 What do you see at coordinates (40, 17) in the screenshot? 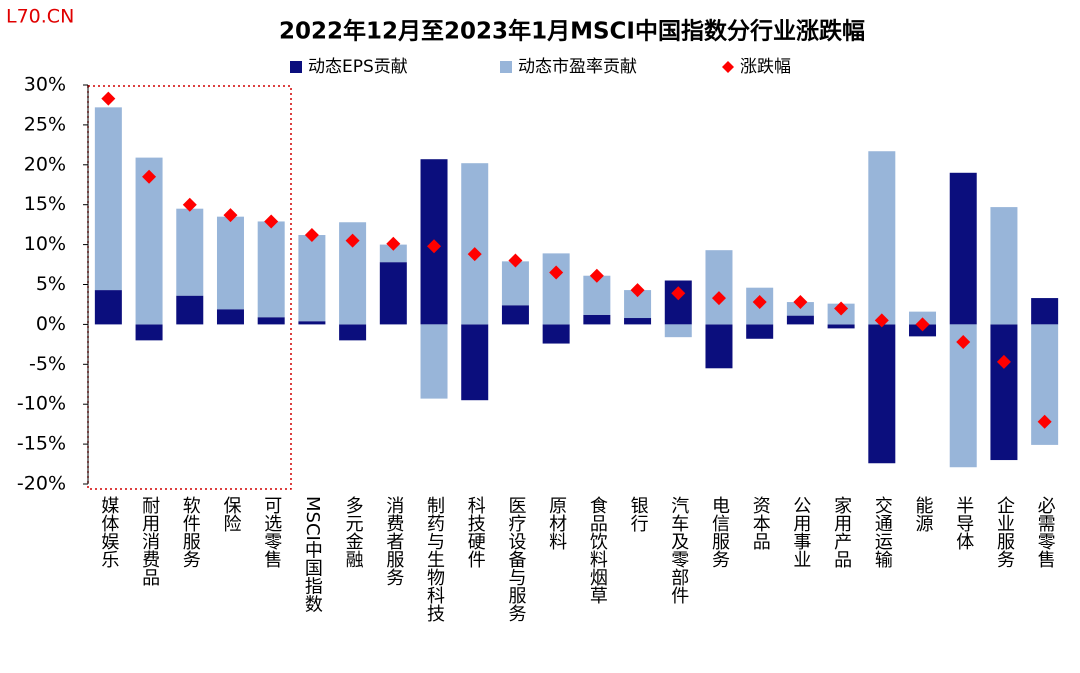
I see `watermark: L70.CN` at bounding box center [40, 17].